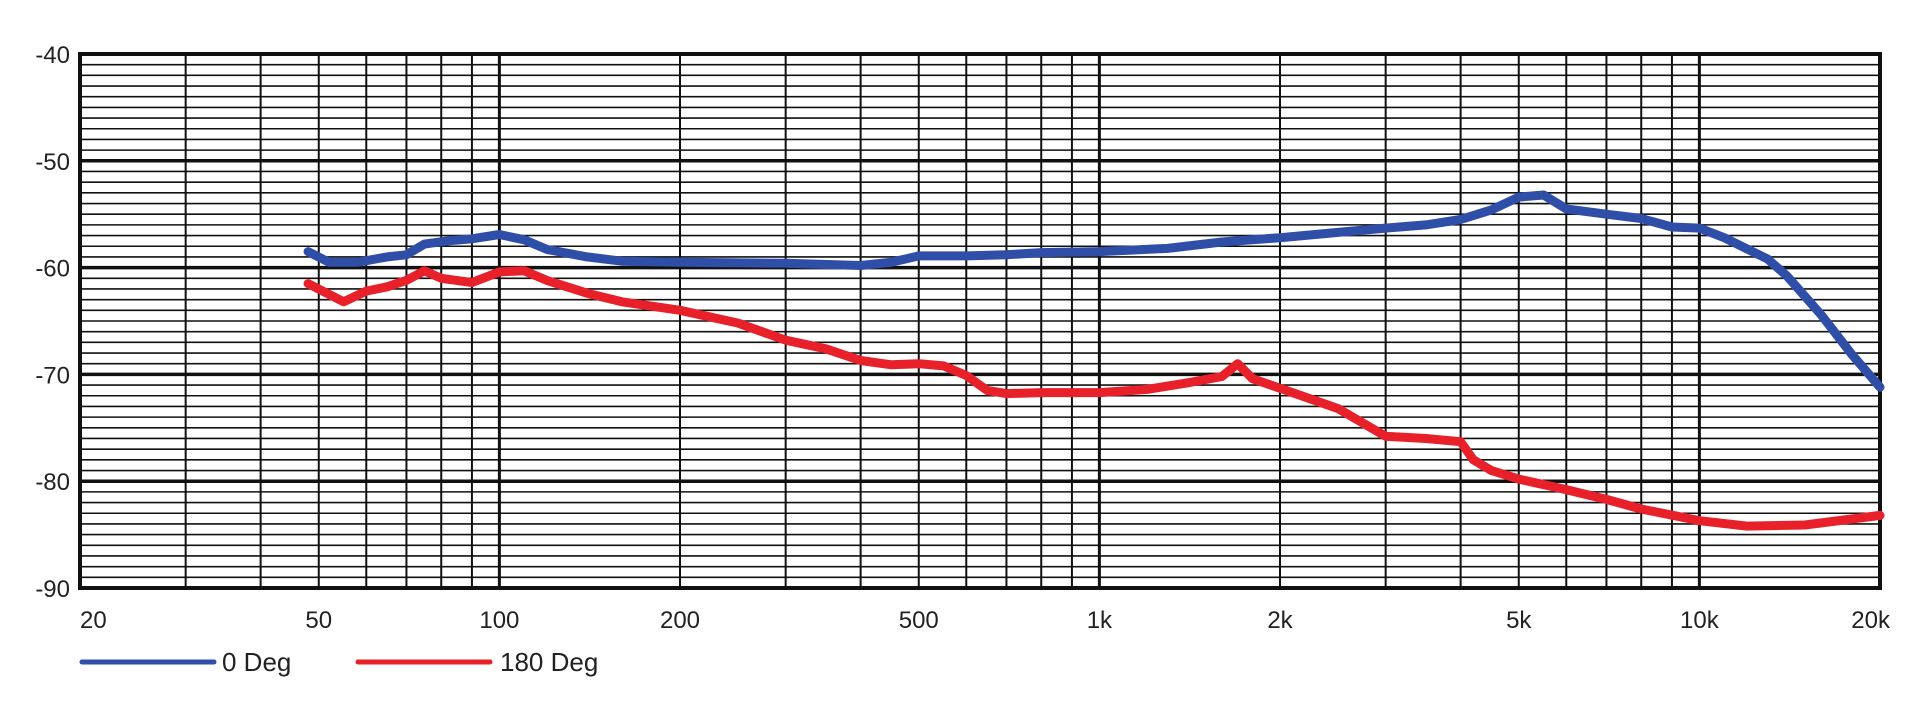 This screenshot has width=1920, height=703. Describe the element at coordinates (680, 620) in the screenshot. I see `x-tick-label: 200` at that location.